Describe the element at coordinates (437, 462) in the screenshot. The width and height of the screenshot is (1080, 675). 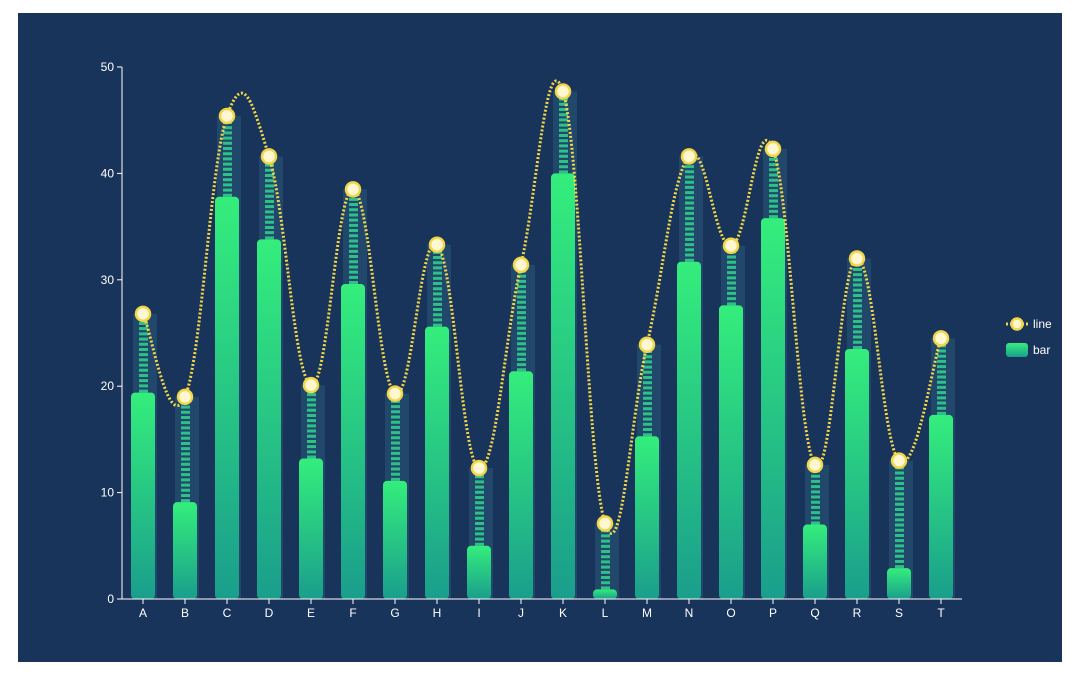
I see `bar-H` at that location.